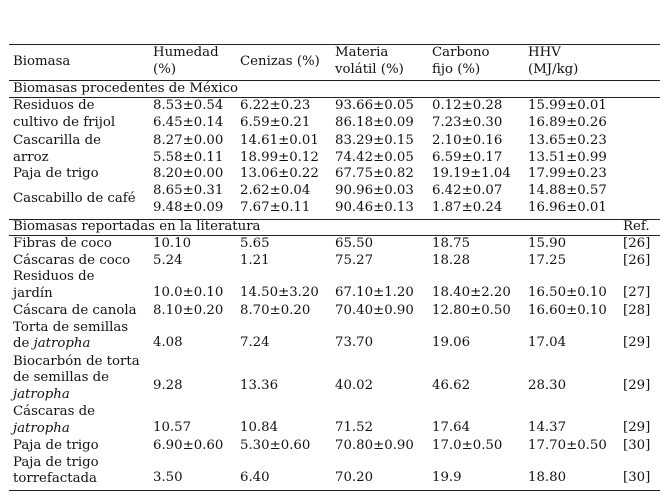 This screenshot has height=497, width=669. I want to click on literature-row-name: Cáscaras de coco, so click(72, 260).